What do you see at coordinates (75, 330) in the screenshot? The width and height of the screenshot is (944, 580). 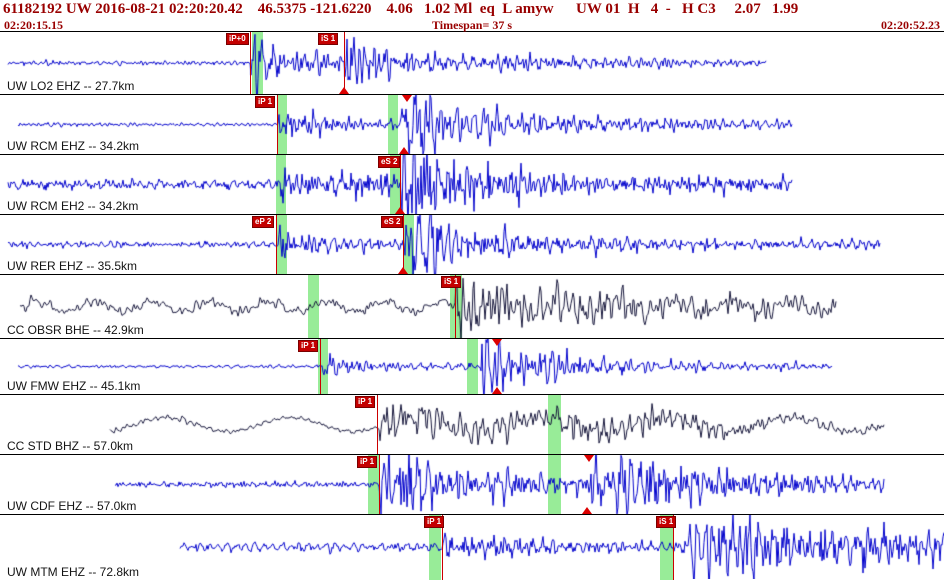 I see `trace-label: CC OBSR BHE -- 42.9km` at bounding box center [75, 330].